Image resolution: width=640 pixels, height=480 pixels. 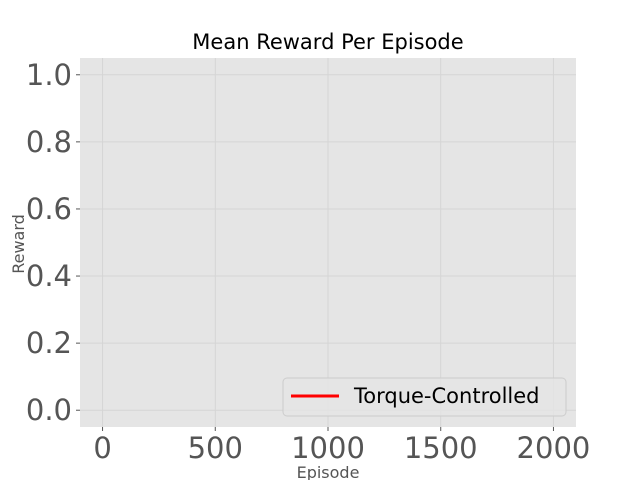 I want to click on x-tick-label: 1500, so click(x=441, y=448).